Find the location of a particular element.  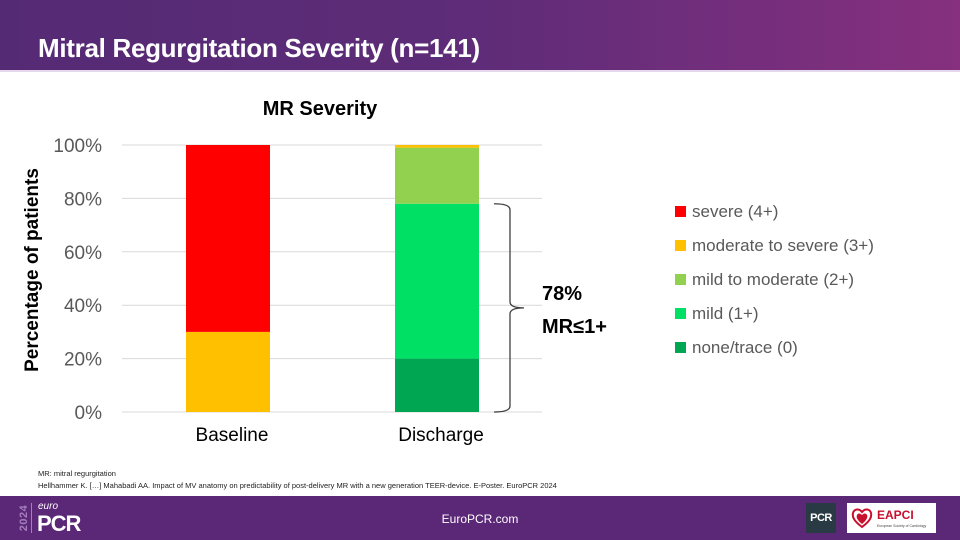

legend-label: moderate to severe (3+) is located at coordinates (783, 245).